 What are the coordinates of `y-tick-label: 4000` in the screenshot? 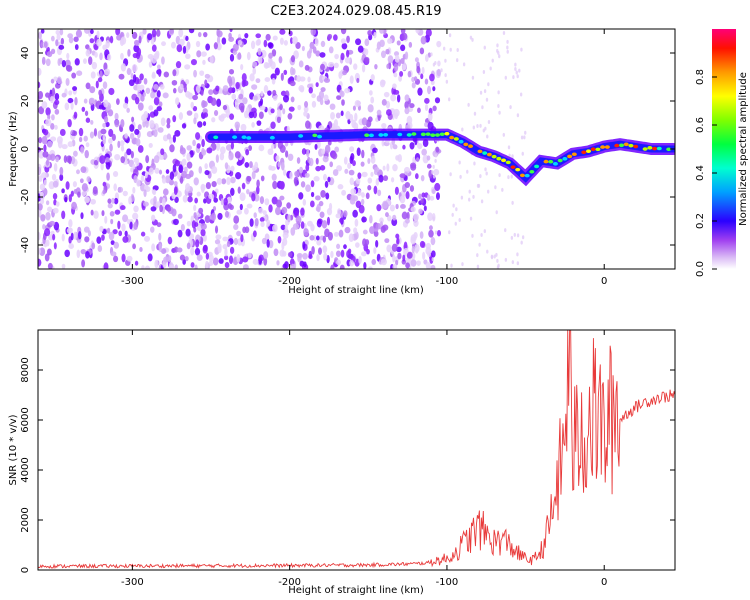 It's located at (25, 469).